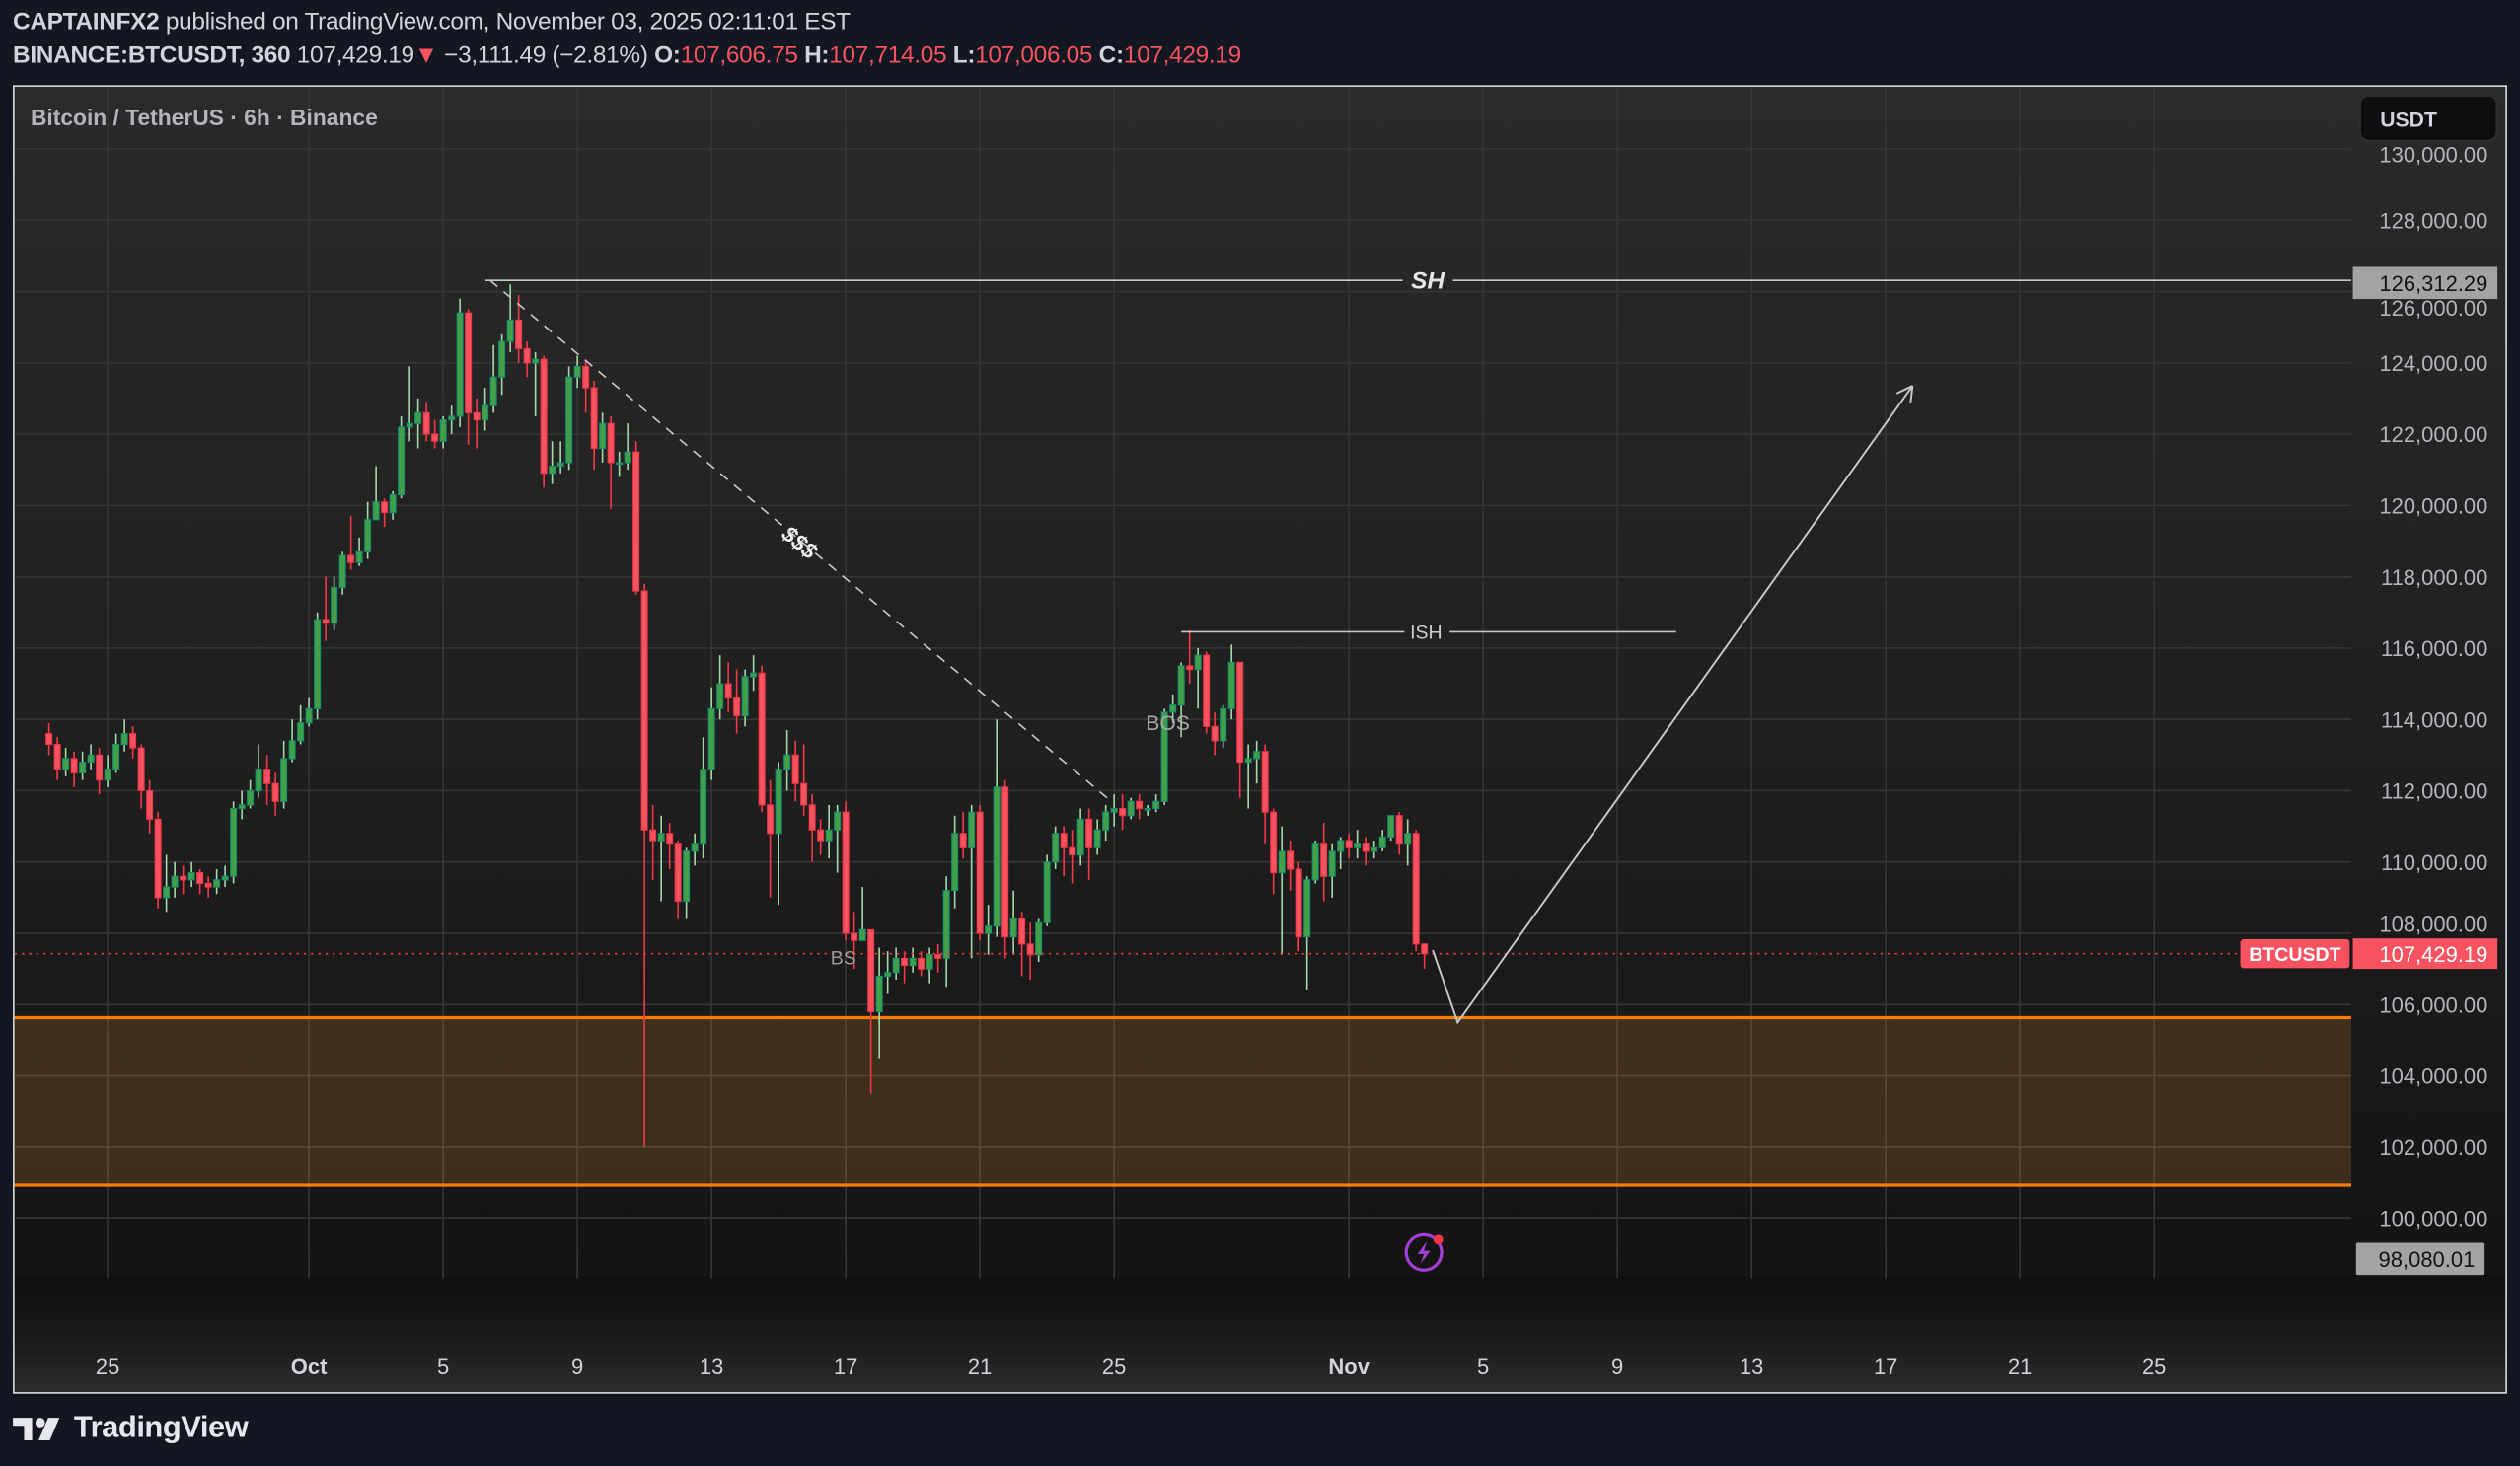  What do you see at coordinates (2434, 862) in the screenshot?
I see `price-axis-label: 110,000.00` at bounding box center [2434, 862].